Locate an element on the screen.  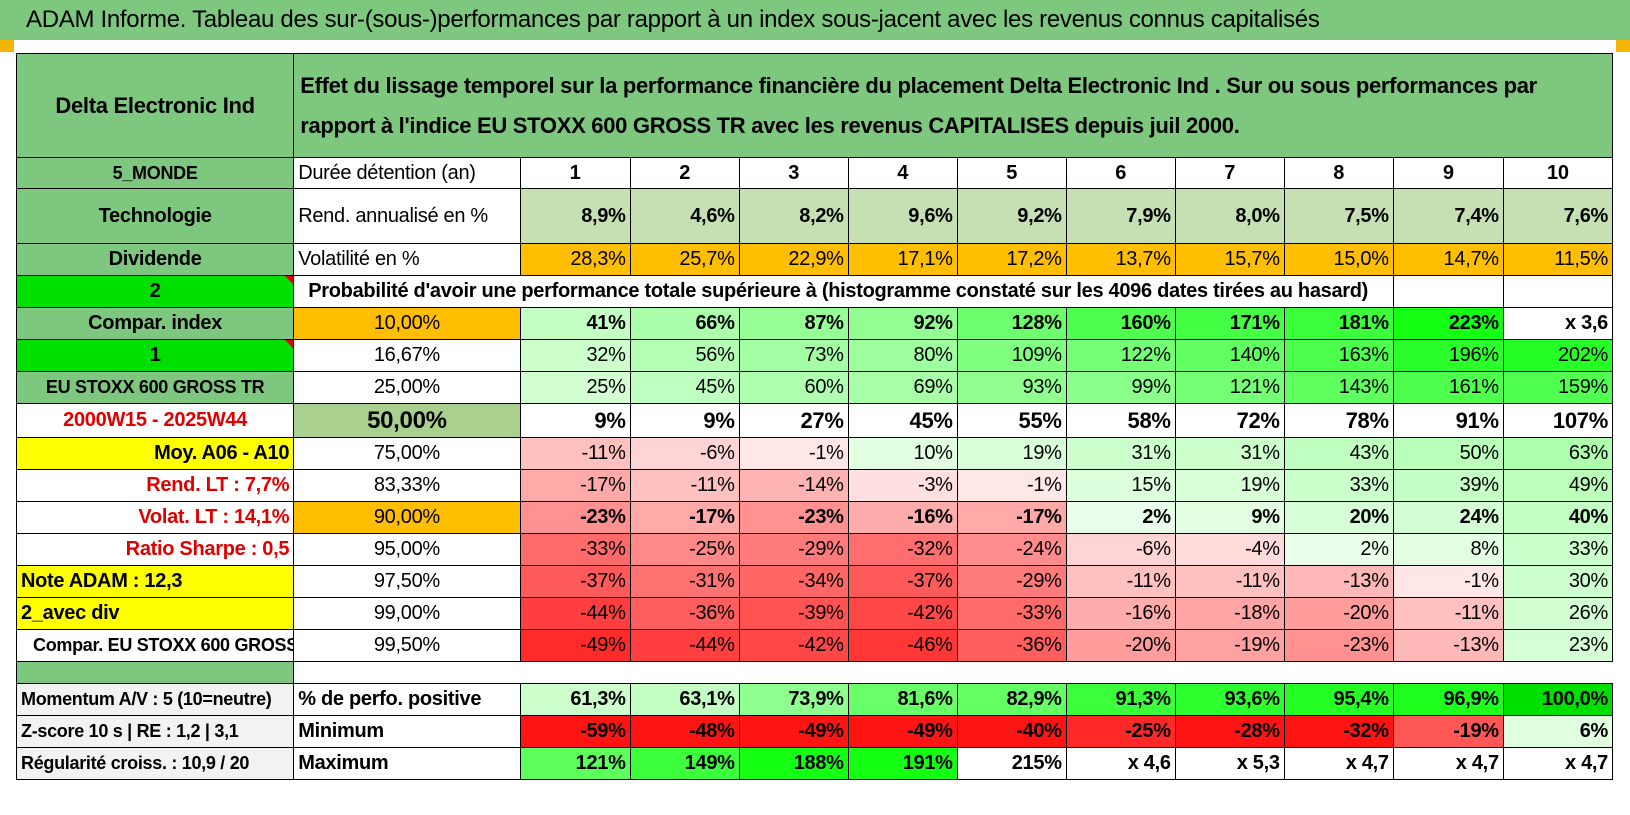
performance-value: 91% is located at coordinates (1448, 420).